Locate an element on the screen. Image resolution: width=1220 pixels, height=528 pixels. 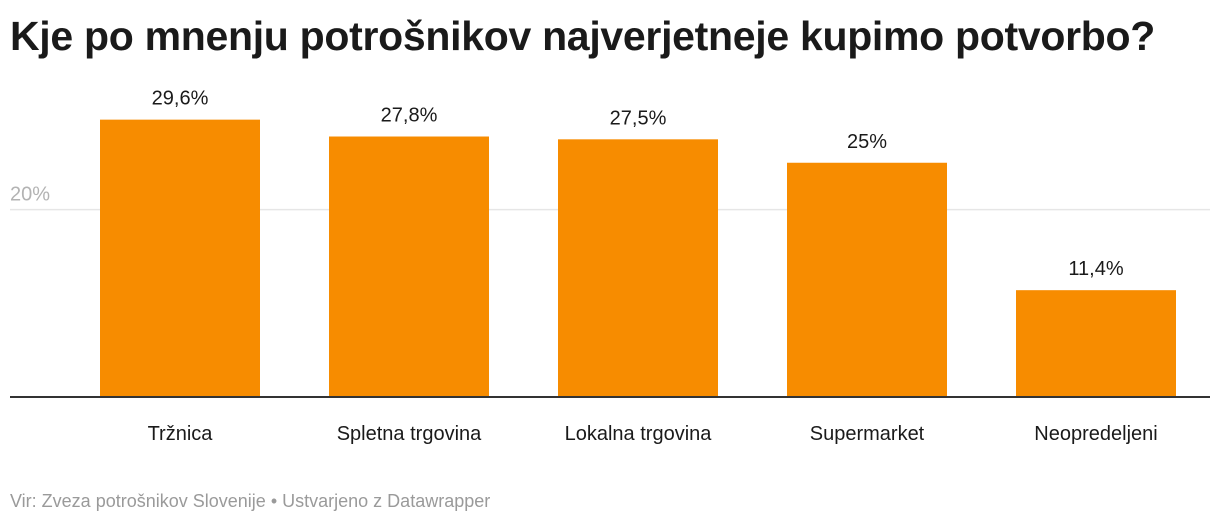
value-label: 11,4% is located at coordinates (1095, 269).